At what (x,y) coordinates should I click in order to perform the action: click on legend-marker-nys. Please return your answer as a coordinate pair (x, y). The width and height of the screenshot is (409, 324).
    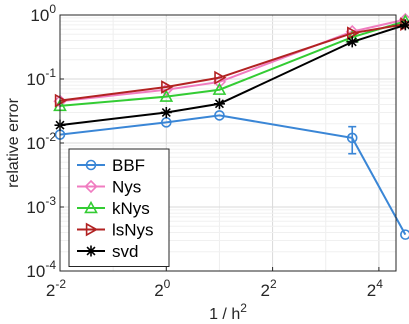
    Looking at the image, I should click on (91, 186).